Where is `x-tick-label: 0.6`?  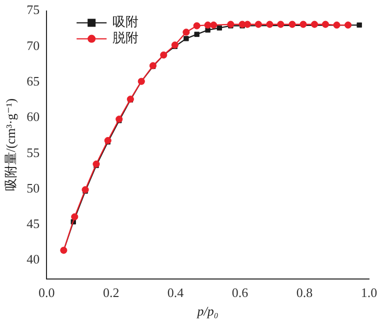 x-tick-label: 0.6 is located at coordinates (240, 292).